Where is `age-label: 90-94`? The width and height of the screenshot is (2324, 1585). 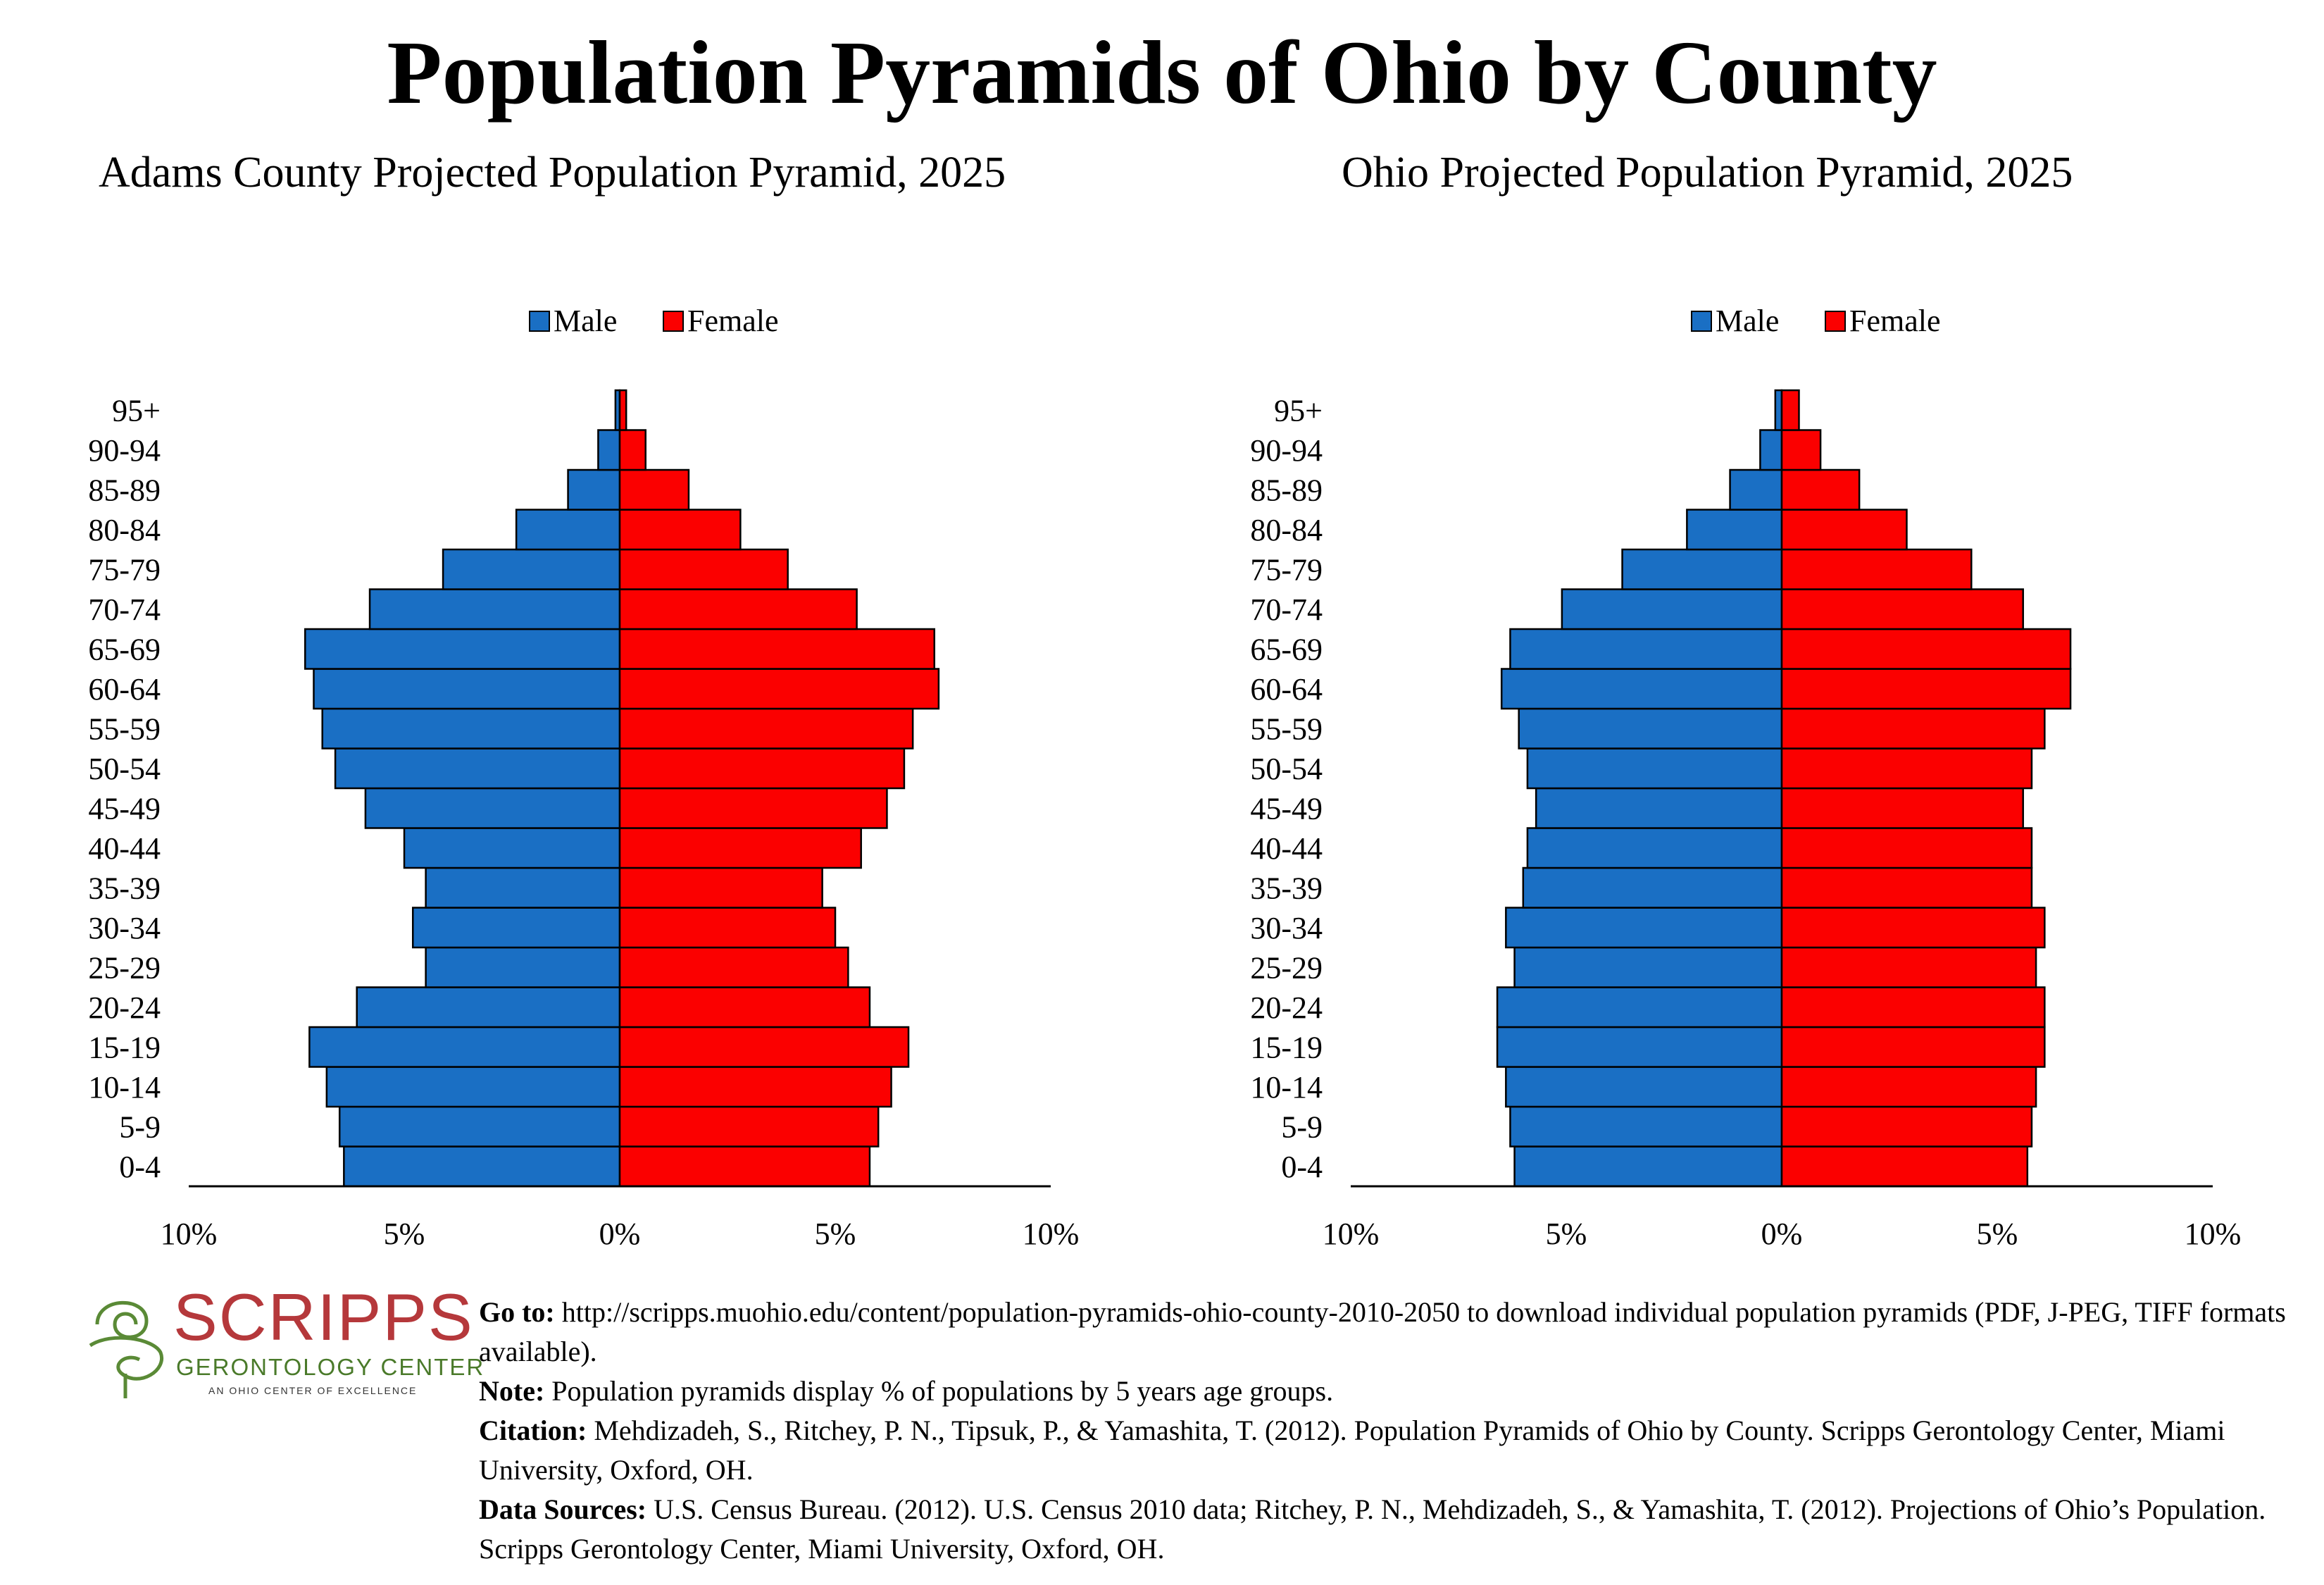
age-label: 90-94 is located at coordinates (125, 450).